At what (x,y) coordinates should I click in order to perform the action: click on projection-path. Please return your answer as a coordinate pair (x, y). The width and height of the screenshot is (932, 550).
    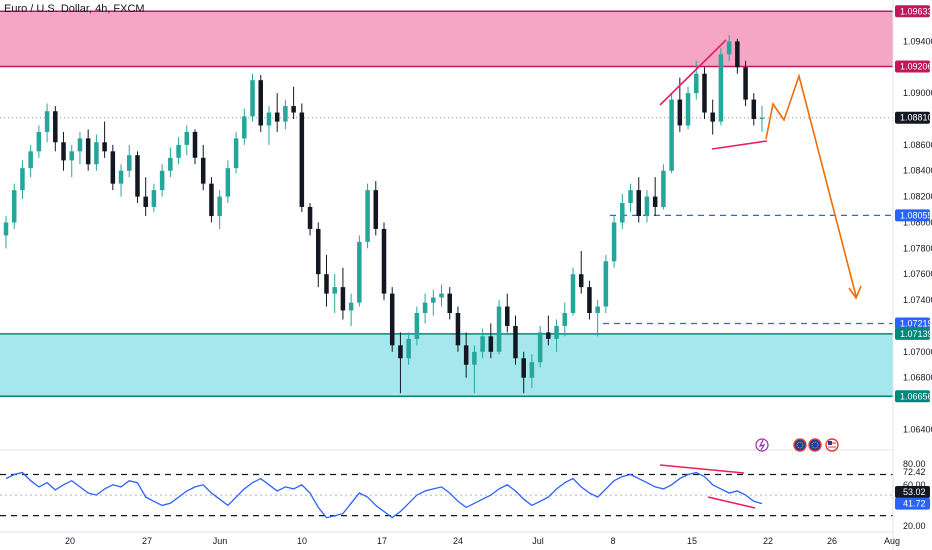
    Looking at the image, I should click on (811, 185).